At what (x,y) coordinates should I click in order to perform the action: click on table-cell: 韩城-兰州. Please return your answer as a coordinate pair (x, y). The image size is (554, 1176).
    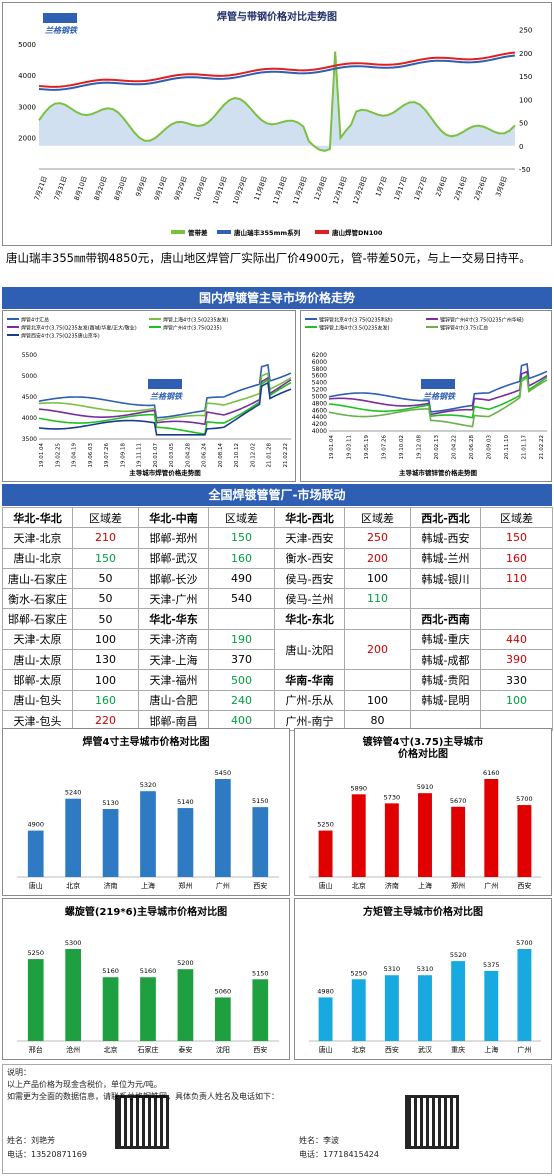
    Looking at the image, I should click on (445, 558).